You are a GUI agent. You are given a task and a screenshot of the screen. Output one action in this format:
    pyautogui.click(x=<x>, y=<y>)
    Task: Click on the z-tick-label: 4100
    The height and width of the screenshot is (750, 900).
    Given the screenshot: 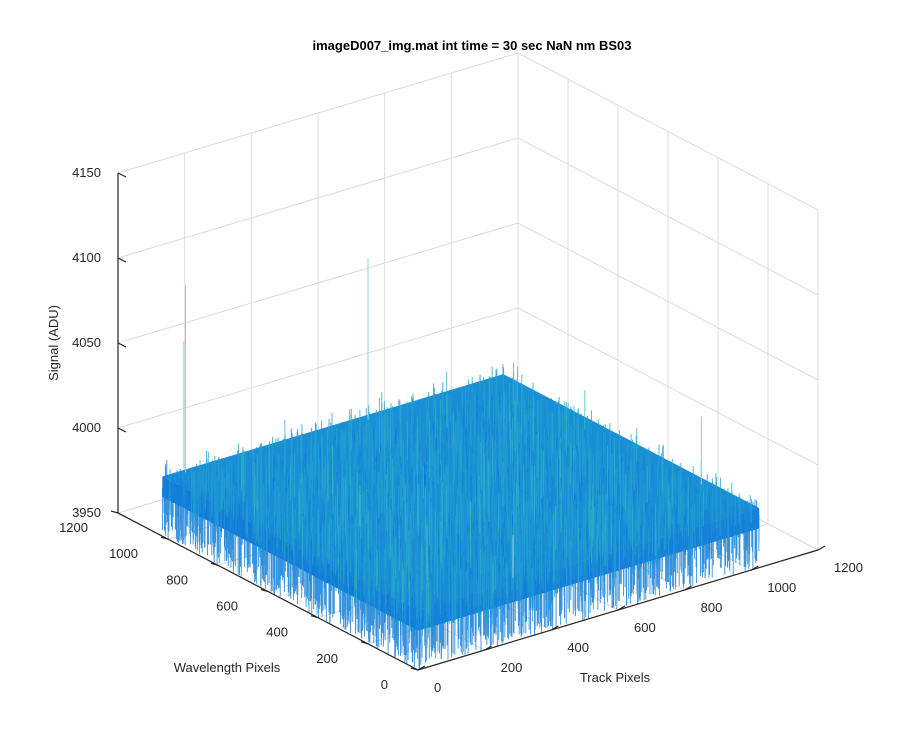 What is the action you would take?
    pyautogui.click(x=86, y=257)
    